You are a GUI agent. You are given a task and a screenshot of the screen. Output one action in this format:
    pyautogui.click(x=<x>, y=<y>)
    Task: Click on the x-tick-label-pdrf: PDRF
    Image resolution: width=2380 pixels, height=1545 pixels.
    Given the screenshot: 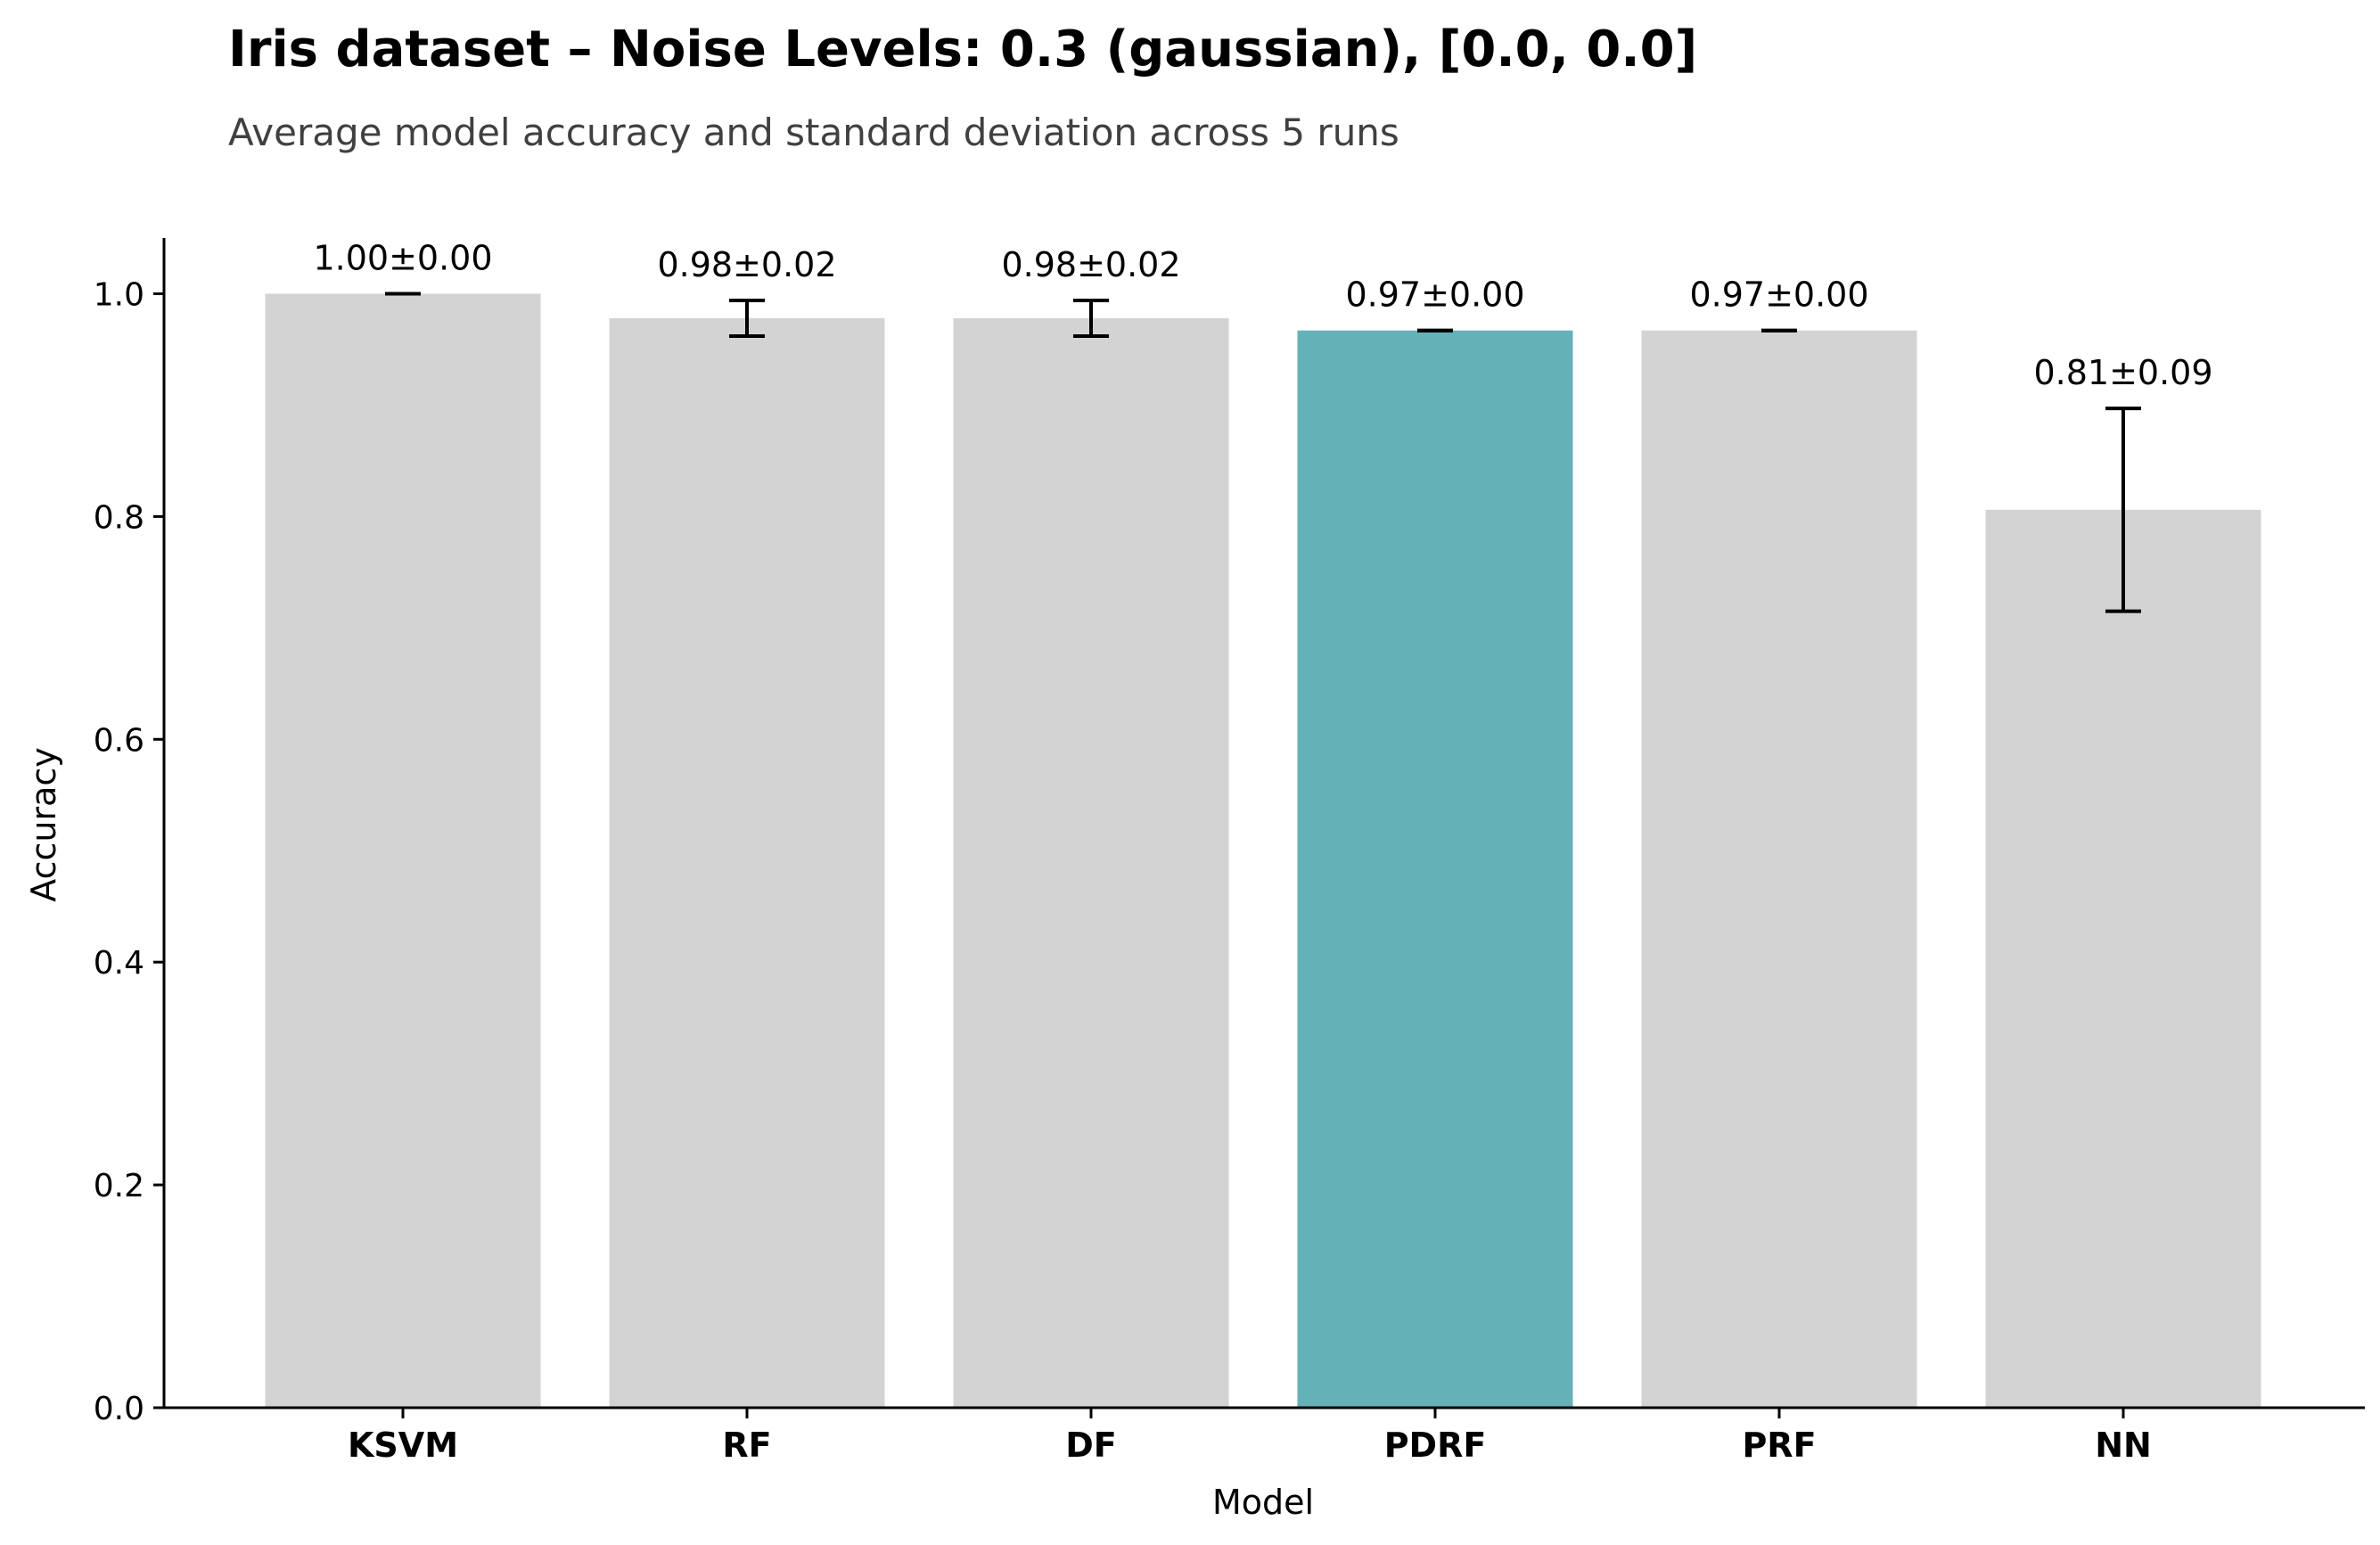 What is the action you would take?
    pyautogui.click(x=1435, y=1445)
    